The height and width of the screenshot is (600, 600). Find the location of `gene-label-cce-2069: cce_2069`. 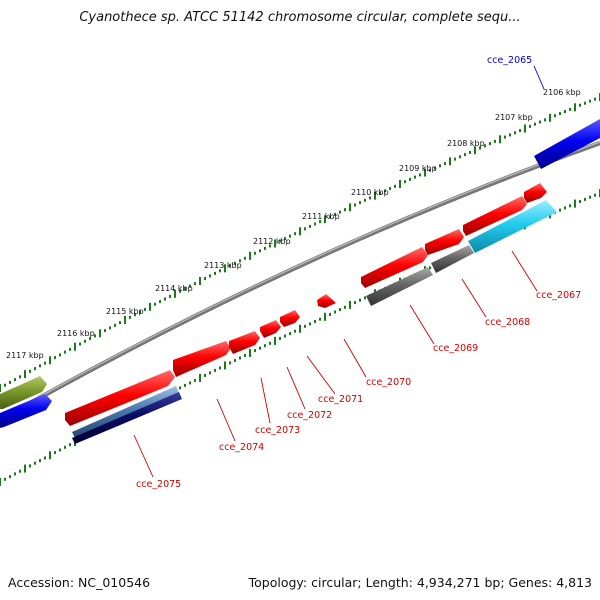

gene-label-cce-2069: cce_2069 is located at coordinates (455, 348).